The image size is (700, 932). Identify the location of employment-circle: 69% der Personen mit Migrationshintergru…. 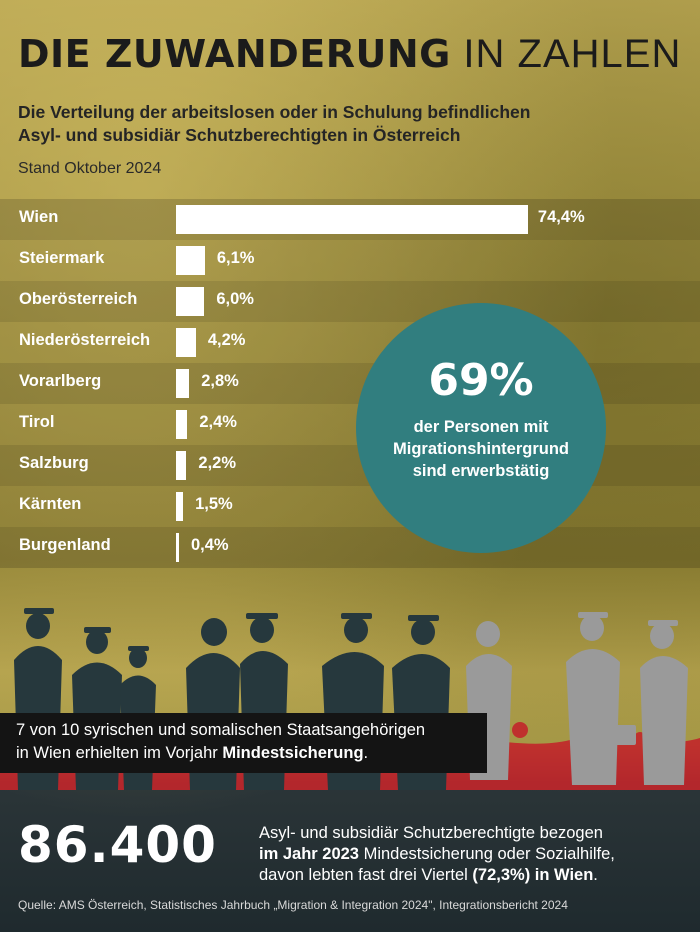
(481, 428).